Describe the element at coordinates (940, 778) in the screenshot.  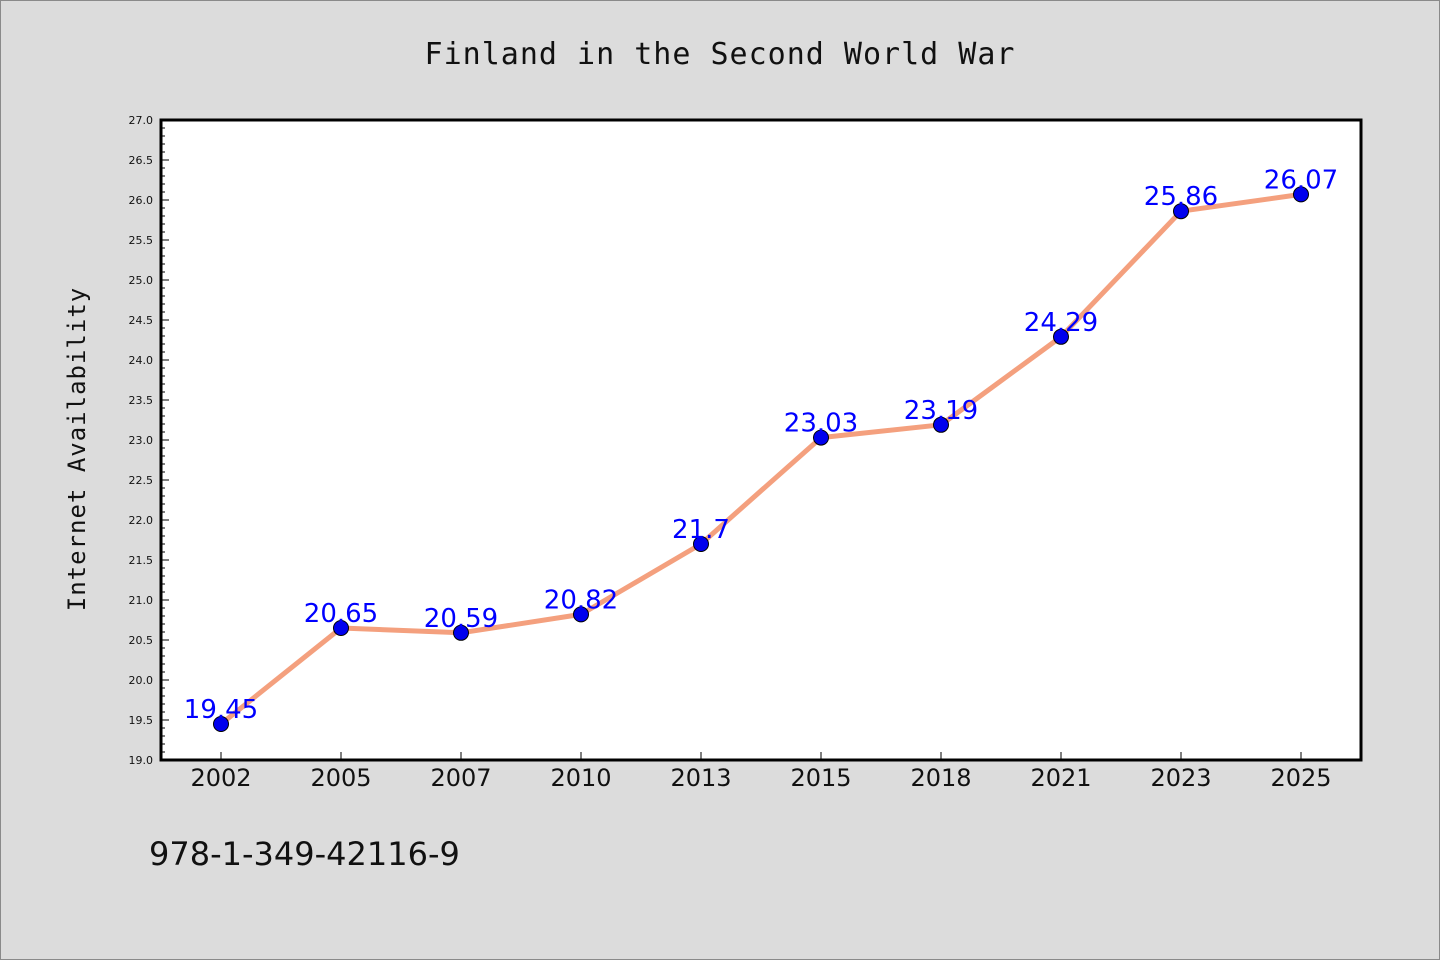
I see `x-tick-label: 2018` at that location.